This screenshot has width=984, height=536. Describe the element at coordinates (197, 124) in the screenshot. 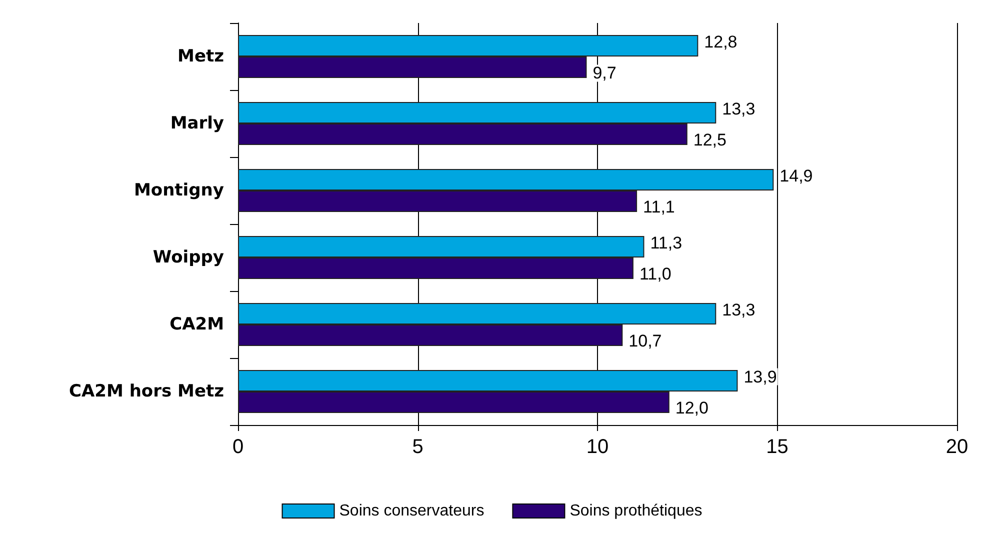

I see `y-tick-label: Marly` at that location.